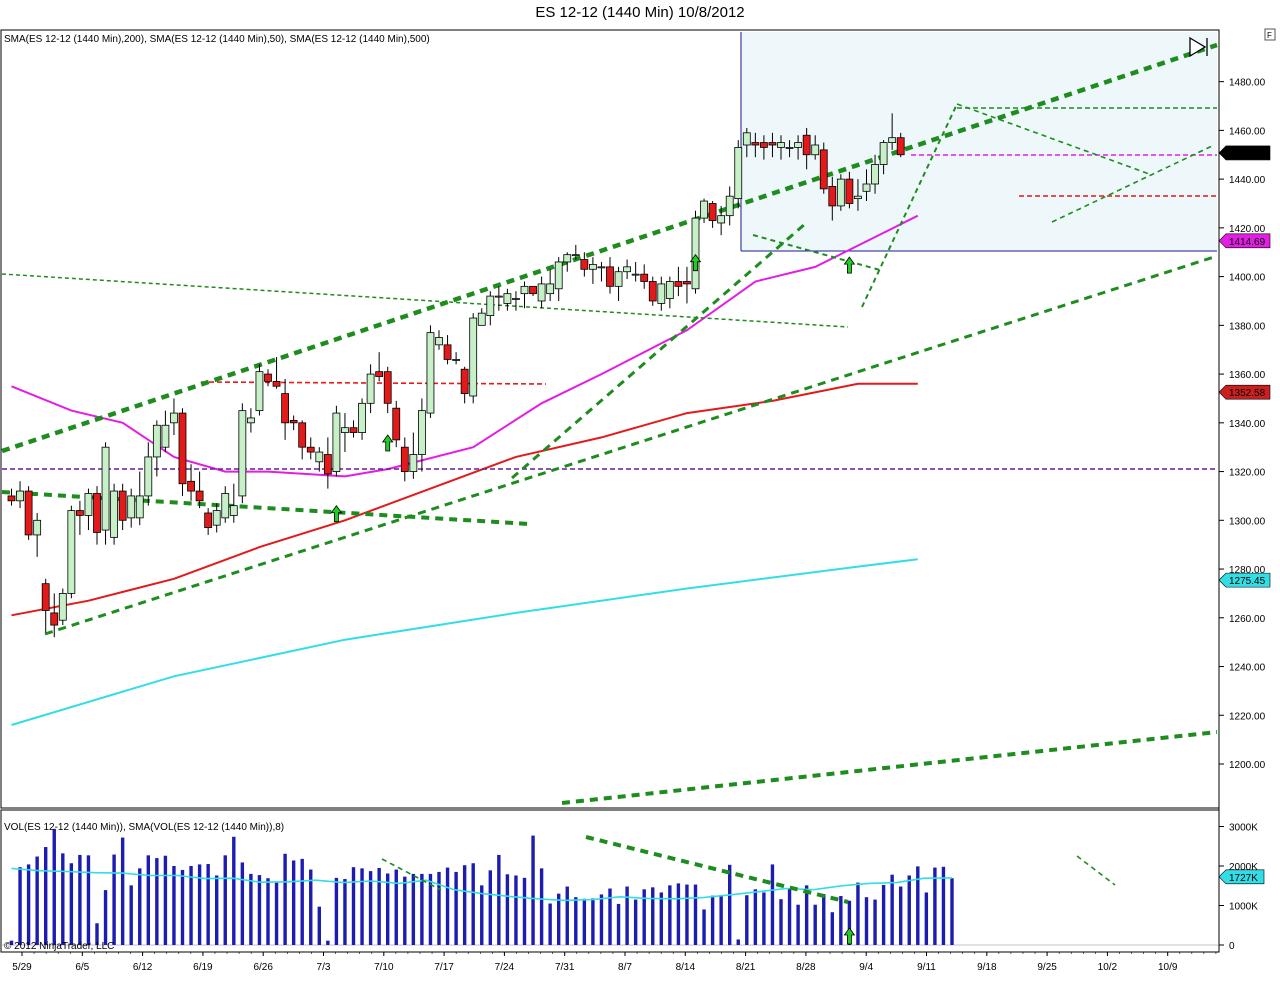 The image size is (1280, 999). What do you see at coordinates (1247, 668) in the screenshot?
I see `price-tick-label: 1240.00` at bounding box center [1247, 668].